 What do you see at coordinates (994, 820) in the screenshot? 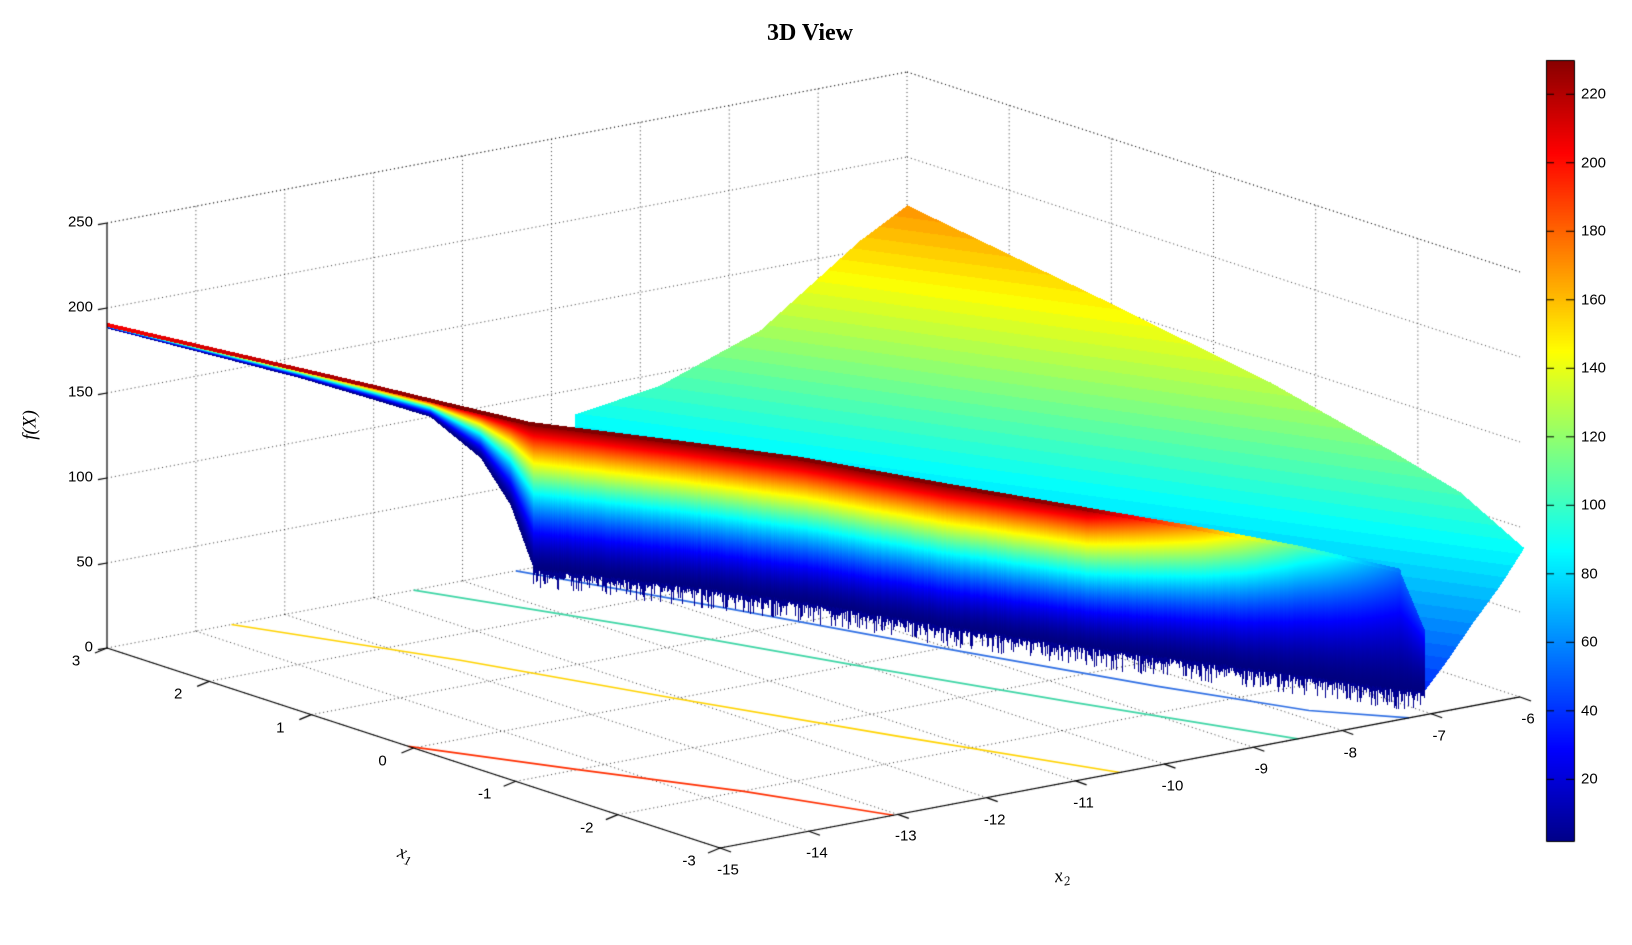
I see `x2-tick-label: -12` at bounding box center [994, 820].